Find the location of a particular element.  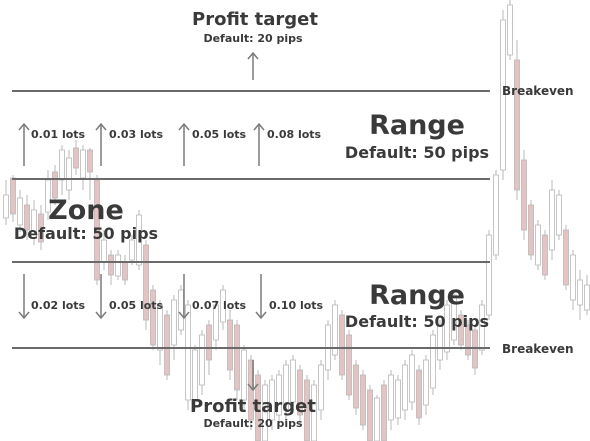

buy-lot-label-1: 0.01 lots is located at coordinates (58, 134).